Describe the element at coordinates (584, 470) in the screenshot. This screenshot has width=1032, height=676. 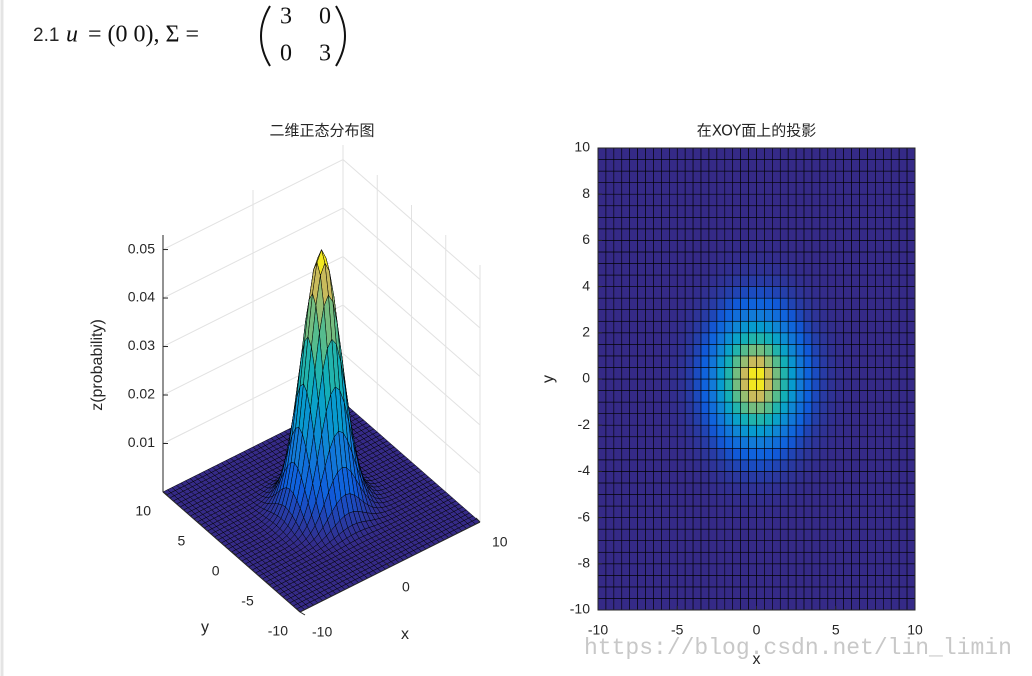
I see `y-tick-label: -4` at that location.